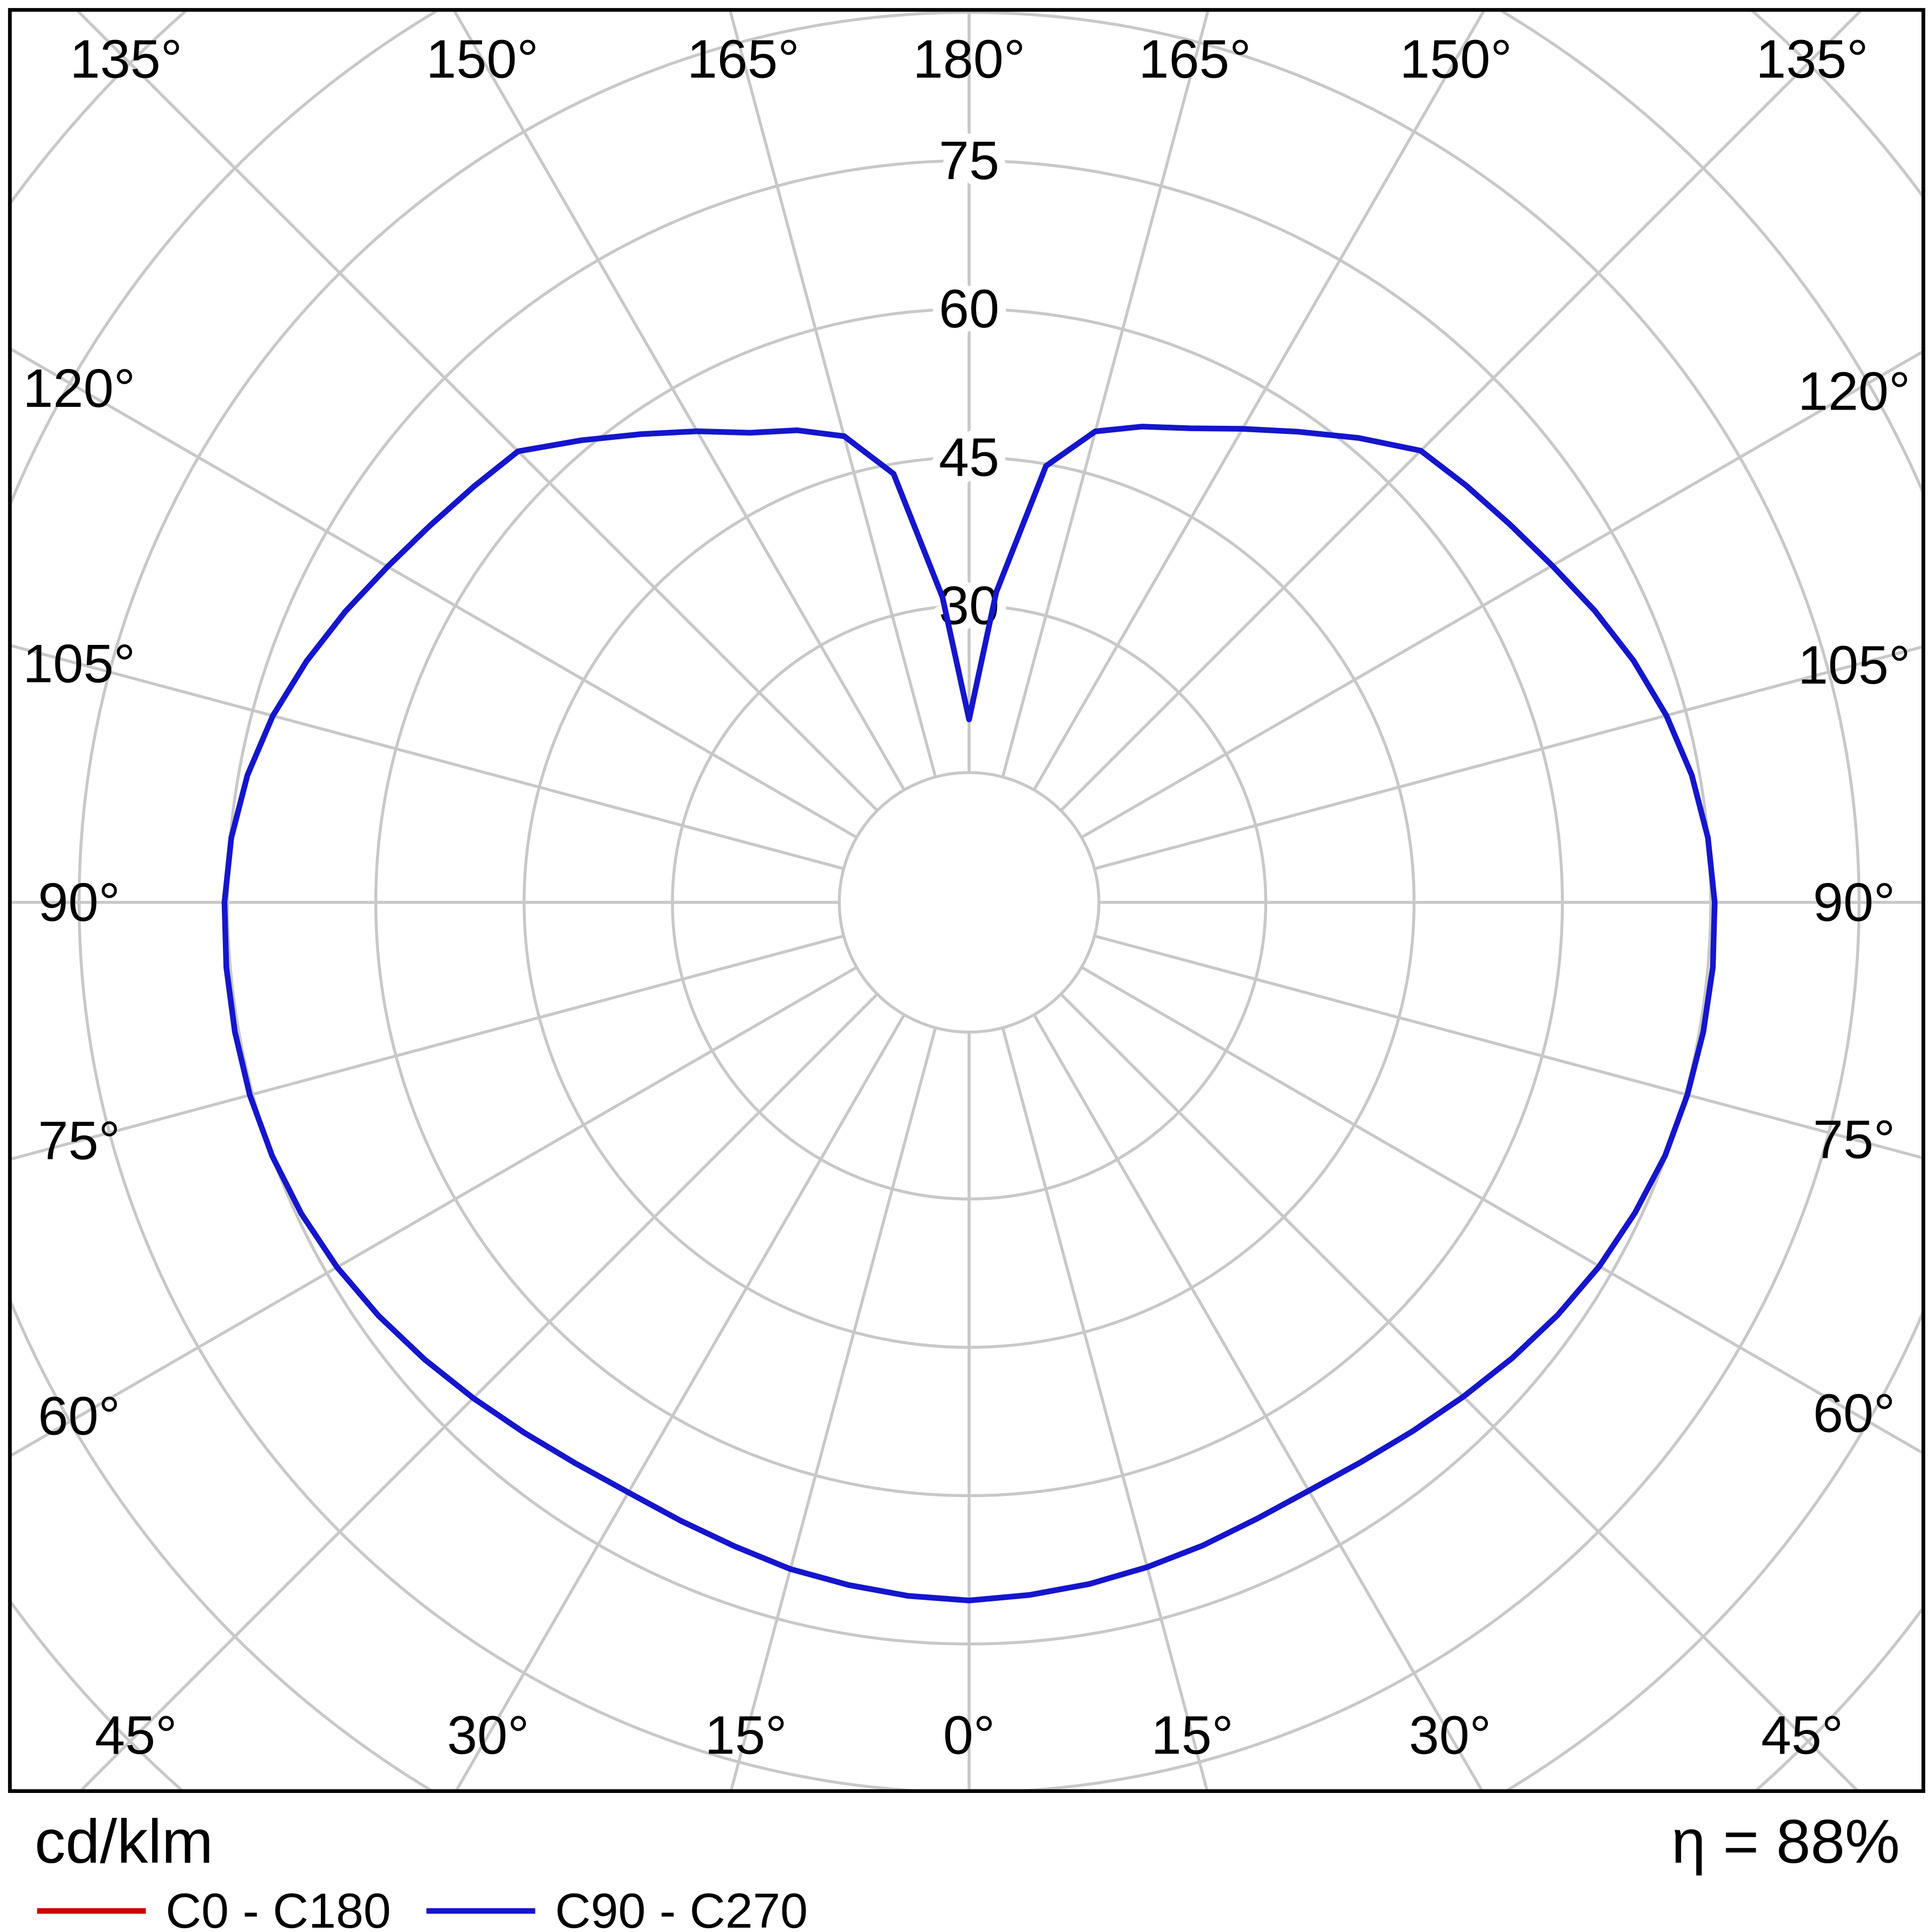  Describe the element at coordinates (746, 1735) in the screenshot. I see `angle-label-15-left: 15°` at that location.